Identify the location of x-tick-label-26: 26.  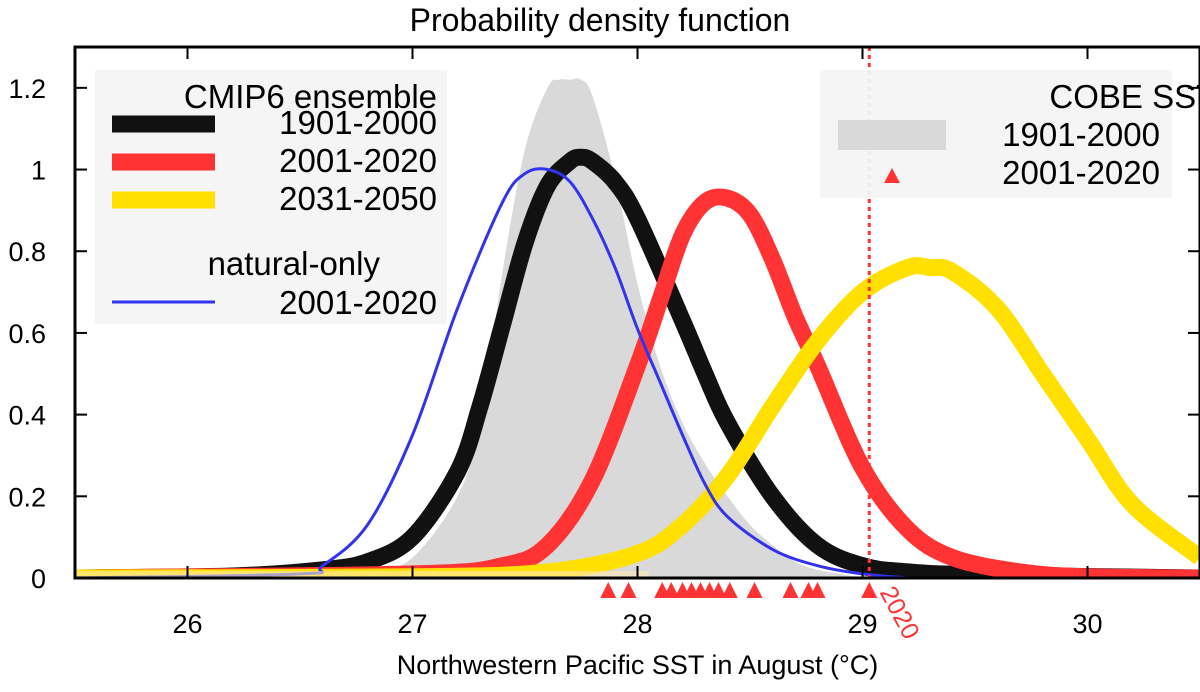
(187, 624).